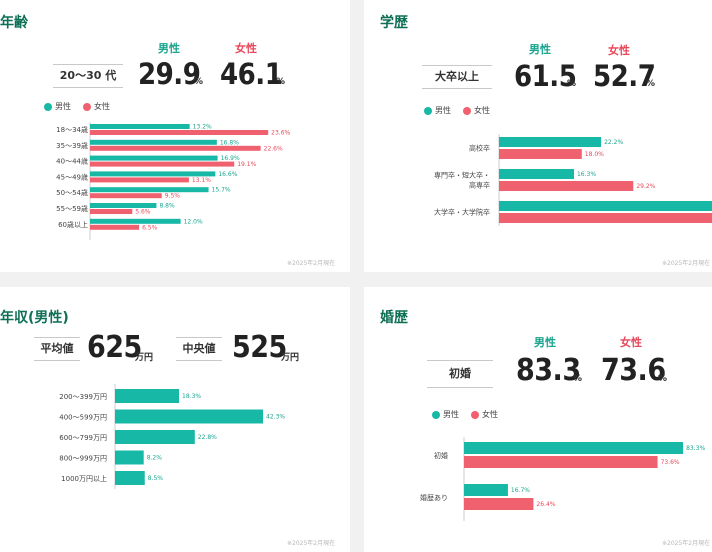 This screenshot has width=712, height=552. I want to click on edu-male-unit: %, so click(572, 84).